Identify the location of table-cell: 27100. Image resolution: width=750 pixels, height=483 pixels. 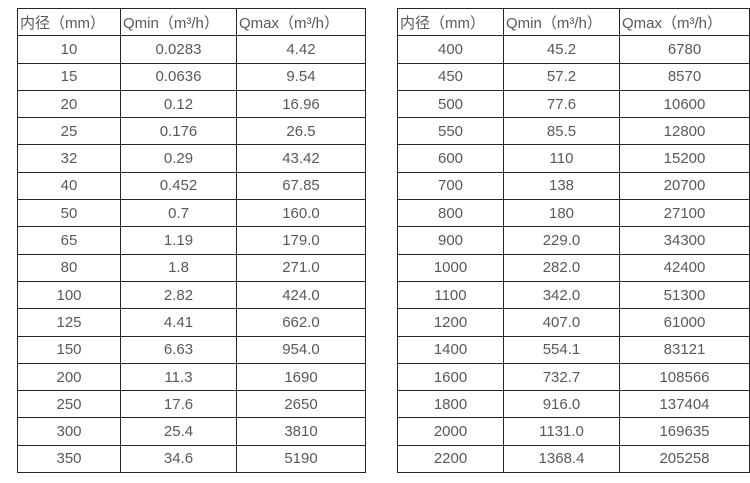
(684, 213).